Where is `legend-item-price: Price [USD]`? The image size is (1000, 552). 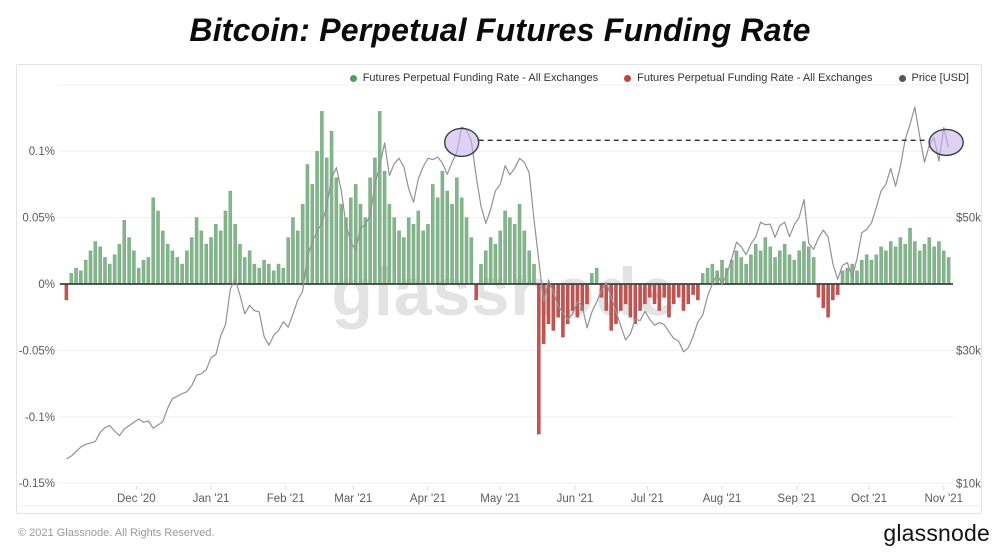 legend-item-price: Price [USD] is located at coordinates (933, 78).